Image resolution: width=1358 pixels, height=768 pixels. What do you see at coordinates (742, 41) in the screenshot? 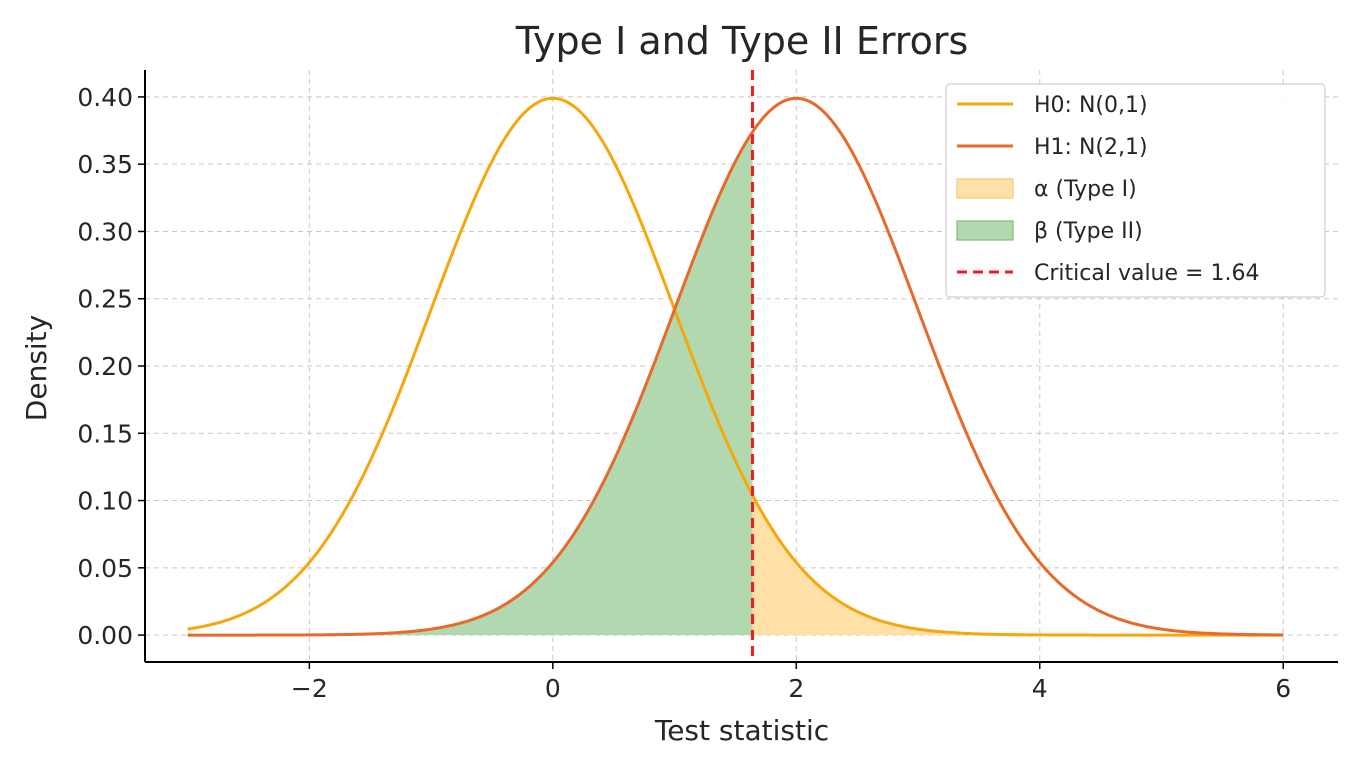
I see `chart-title: Type I and Type II Errors` at bounding box center [742, 41].